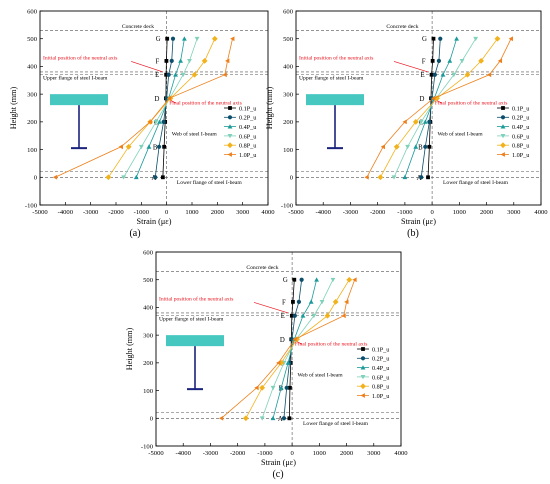 Image resolution: width=550 pixels, height=484 pixels. What do you see at coordinates (79, 100) in the screenshot?
I see `slab-inset` at bounding box center [79, 100].